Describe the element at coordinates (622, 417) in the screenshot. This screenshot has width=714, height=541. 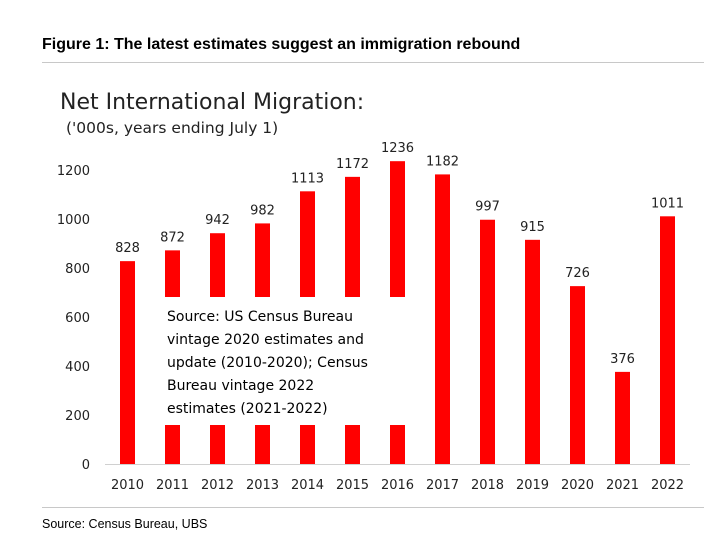
I see `bar-2021` at that location.